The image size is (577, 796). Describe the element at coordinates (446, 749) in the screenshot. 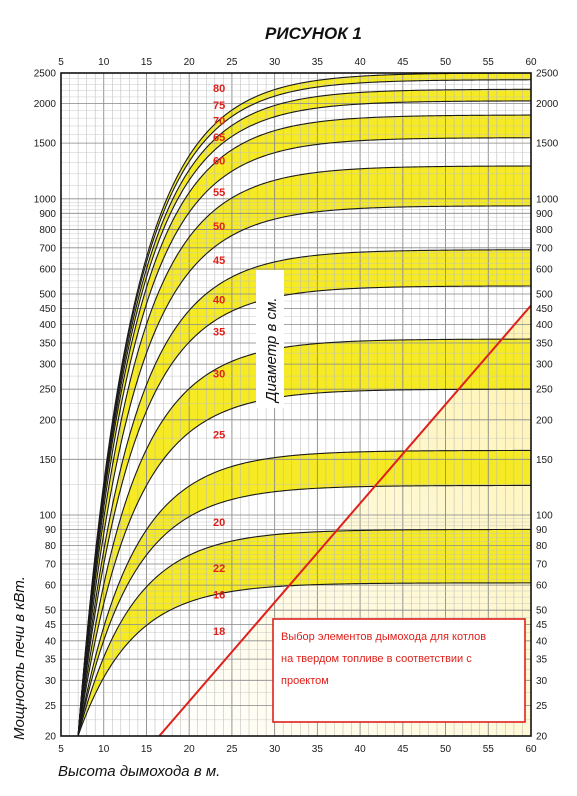

I see `x-tick-label-bottom: 50` at that location.